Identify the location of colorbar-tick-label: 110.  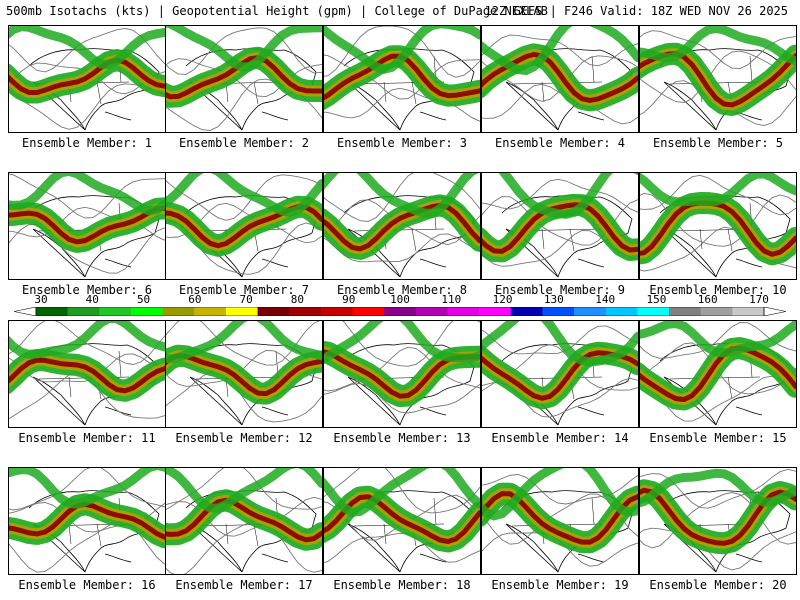
(451, 299).